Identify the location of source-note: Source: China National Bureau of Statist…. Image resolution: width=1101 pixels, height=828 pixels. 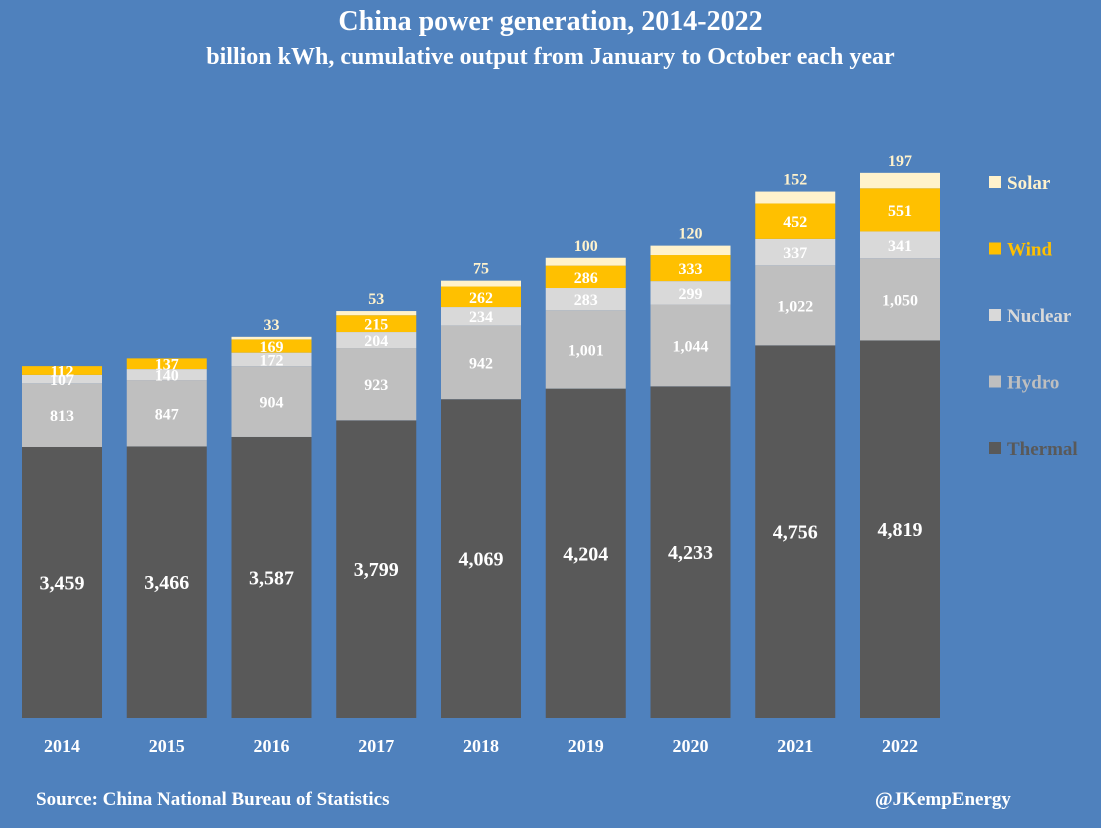
(213, 799).